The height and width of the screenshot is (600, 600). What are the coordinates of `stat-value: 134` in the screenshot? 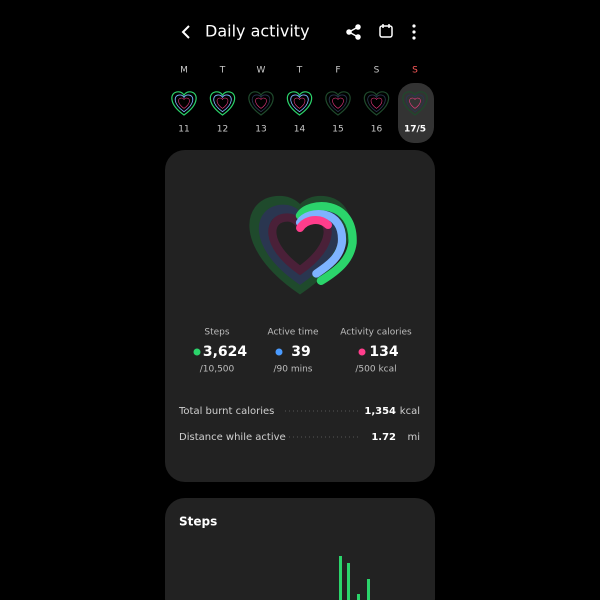 It's located at (383, 352).